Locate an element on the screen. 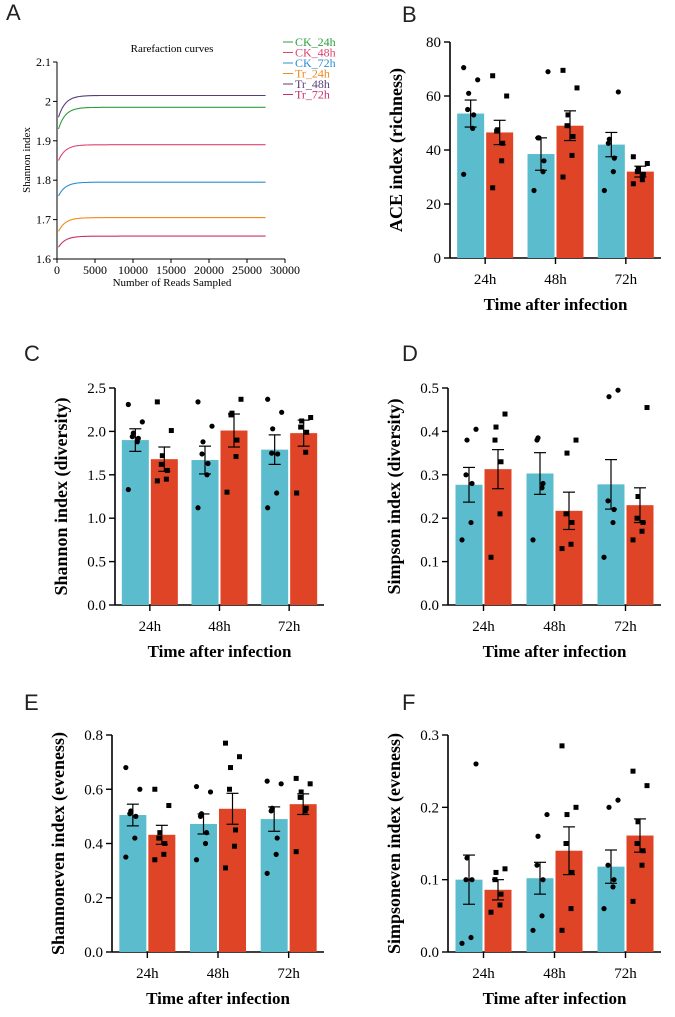  y-tick-label: 0.3 is located at coordinates (429, 476).